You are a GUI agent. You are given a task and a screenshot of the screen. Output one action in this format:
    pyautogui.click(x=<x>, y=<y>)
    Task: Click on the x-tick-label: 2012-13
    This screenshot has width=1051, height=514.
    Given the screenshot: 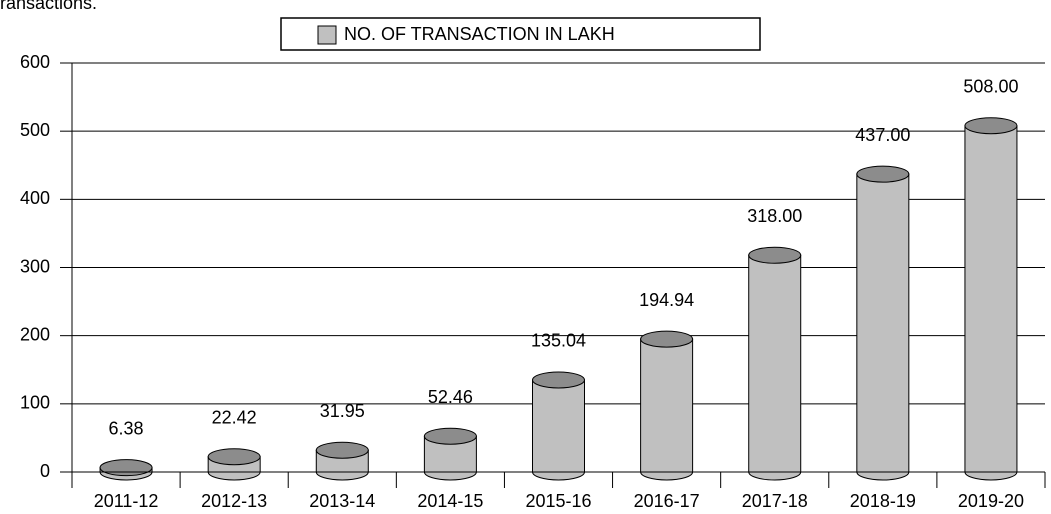 What is the action you would take?
    pyautogui.click(x=234, y=501)
    